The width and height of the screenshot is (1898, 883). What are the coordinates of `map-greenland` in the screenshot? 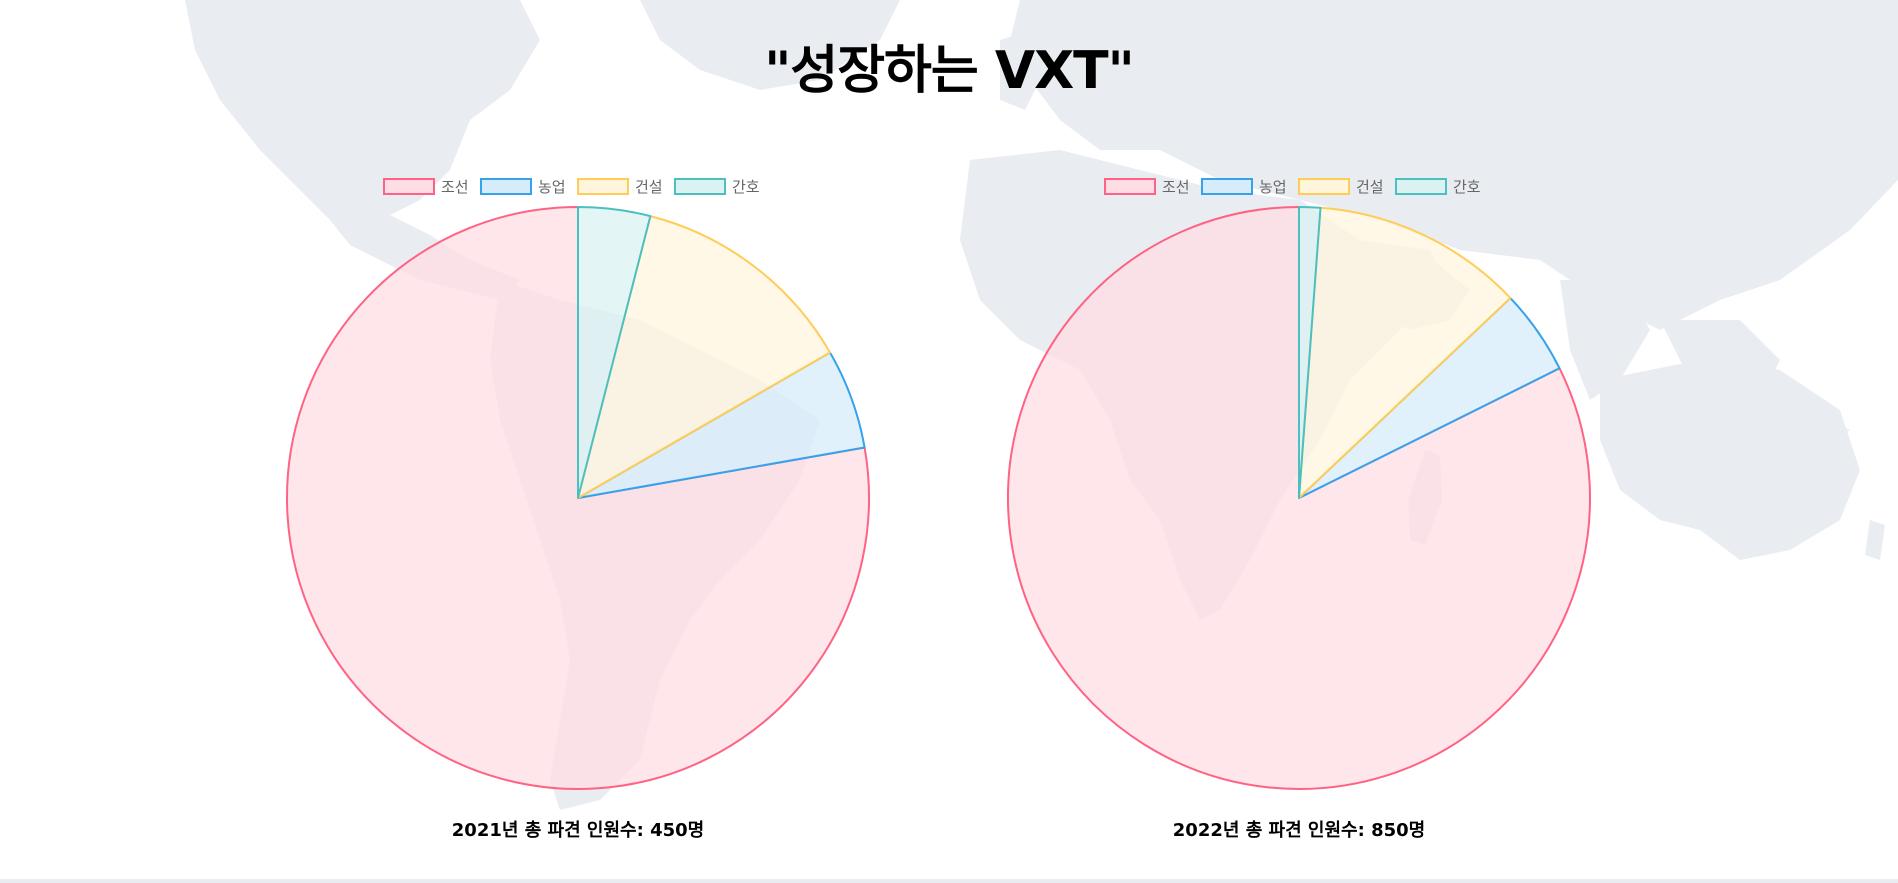 It's located at (770, 45).